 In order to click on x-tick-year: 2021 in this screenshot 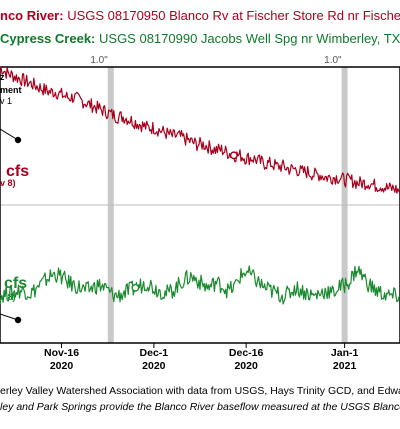, I will do `click(345, 366)`.